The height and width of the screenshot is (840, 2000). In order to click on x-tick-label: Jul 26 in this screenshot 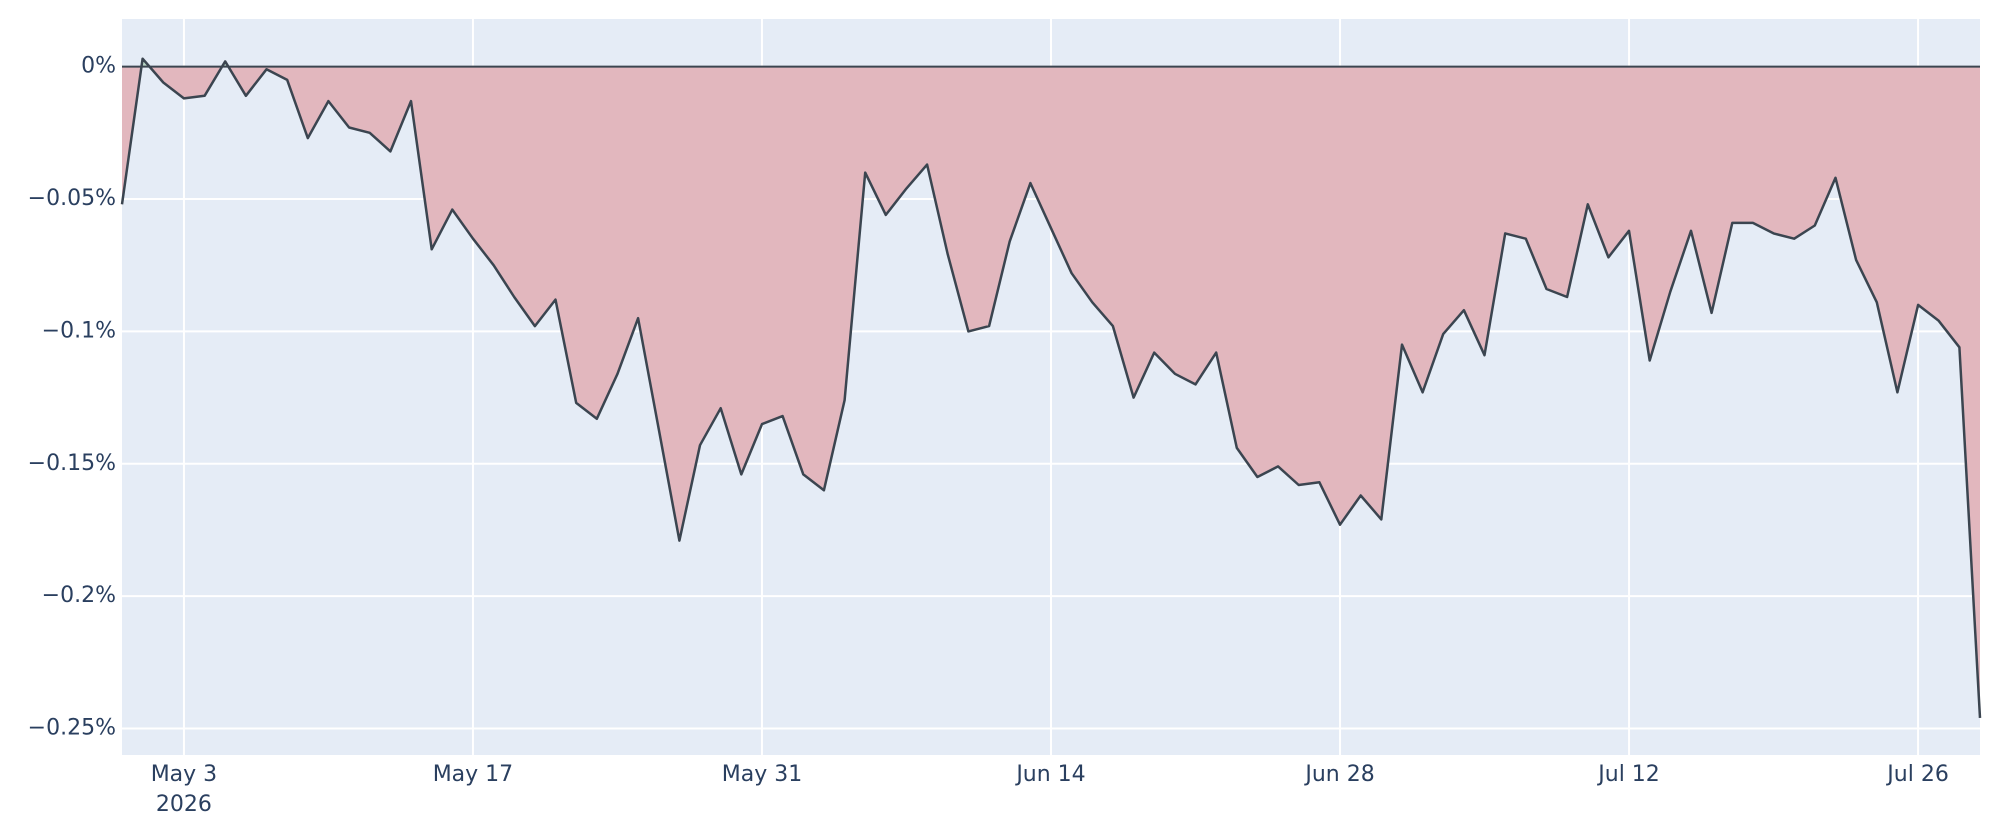, I will do `click(1917, 774)`.